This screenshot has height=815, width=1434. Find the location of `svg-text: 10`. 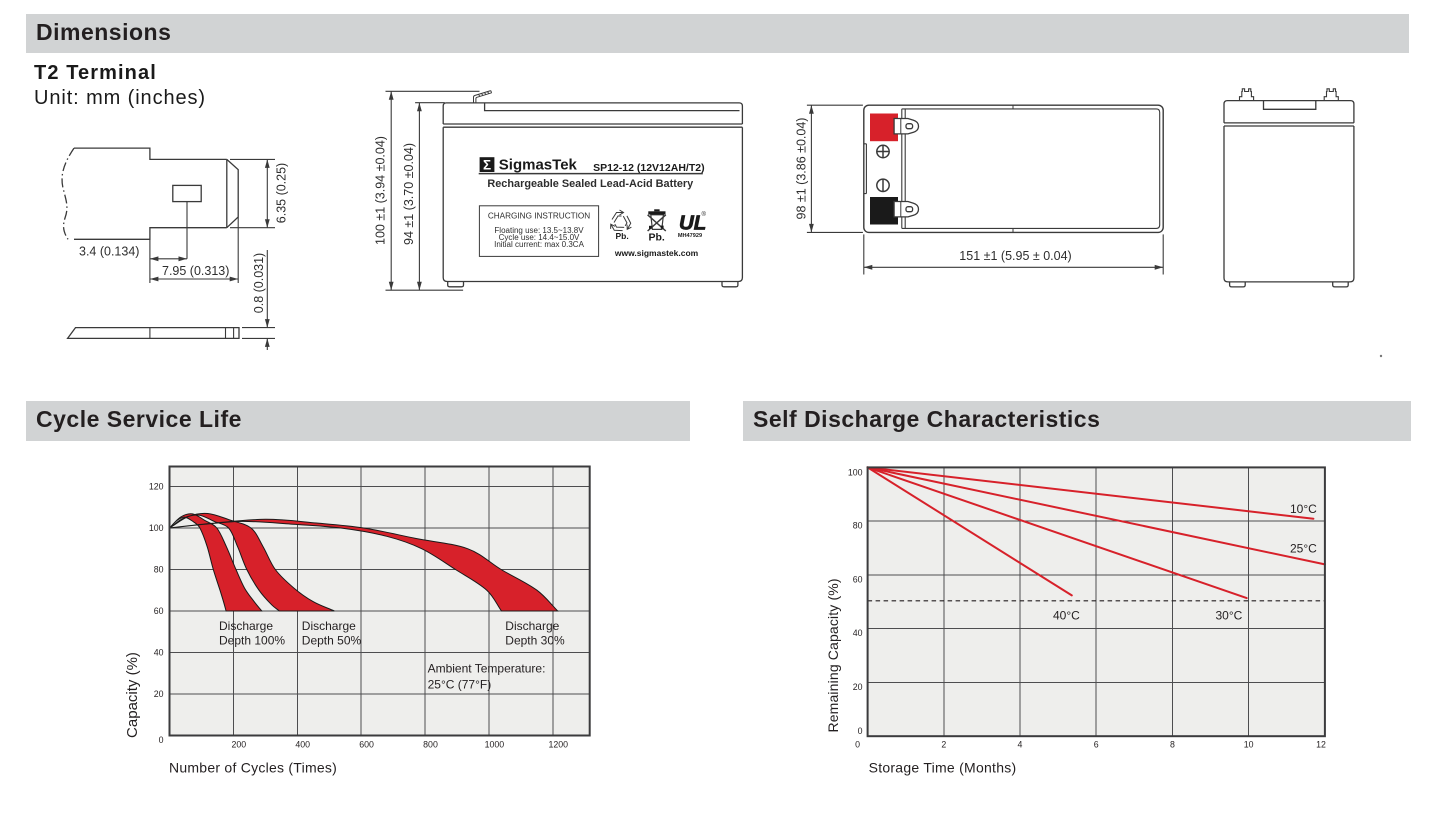

svg-text: 10 is located at coordinates (1249, 745).